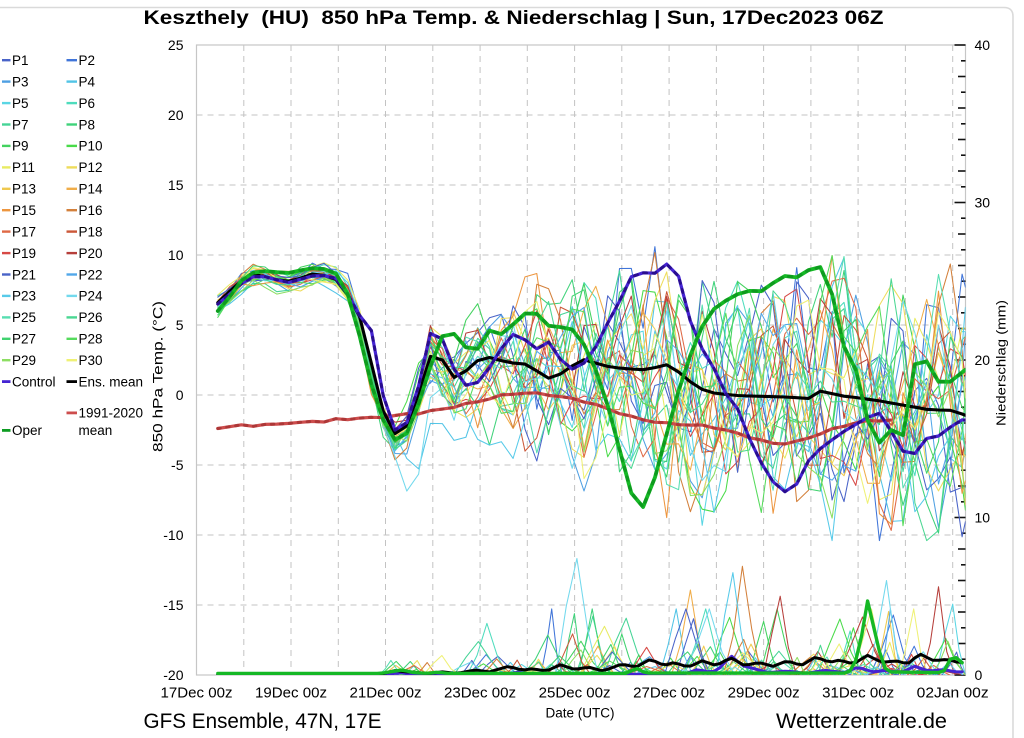 This screenshot has width=1024, height=738. What do you see at coordinates (386, 694) in the screenshot?
I see `svg-text: 21Dec 00z` at bounding box center [386, 694].